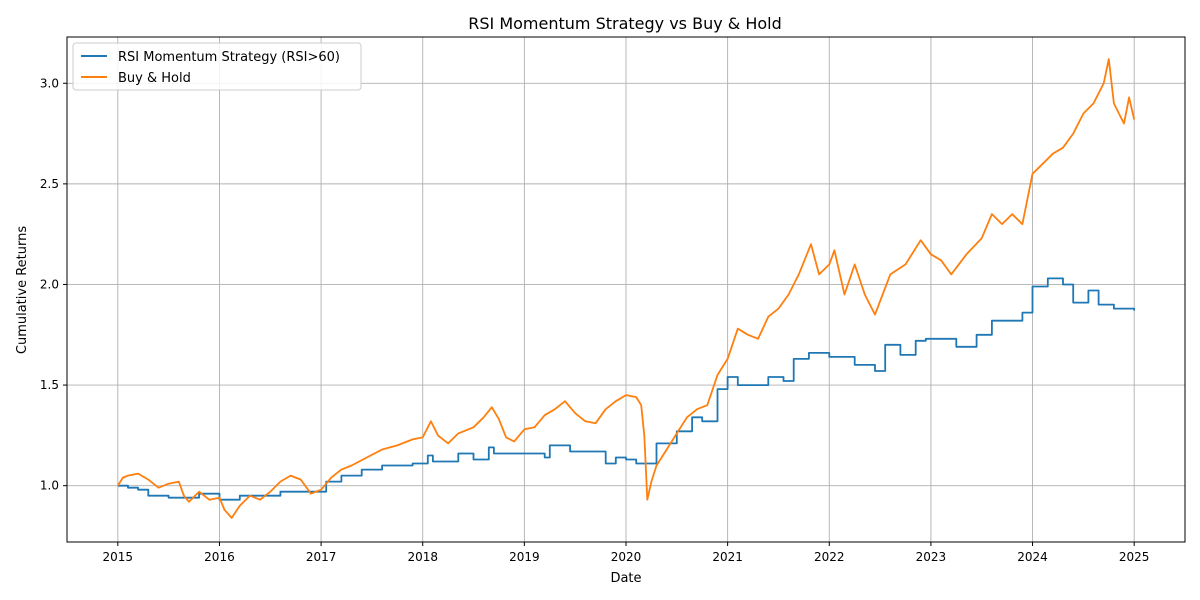  I want to click on x-tick-label: 2017, so click(321, 557).